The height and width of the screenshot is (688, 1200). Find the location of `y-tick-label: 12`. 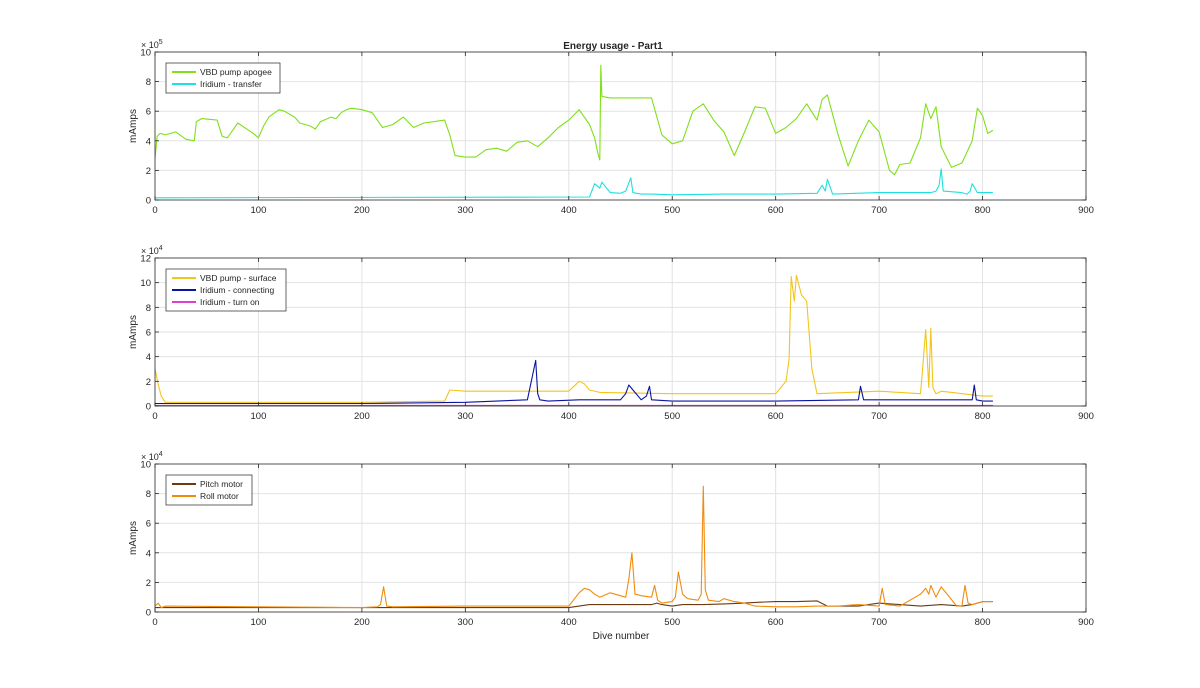

y-tick-label: 12 is located at coordinates (145, 259).